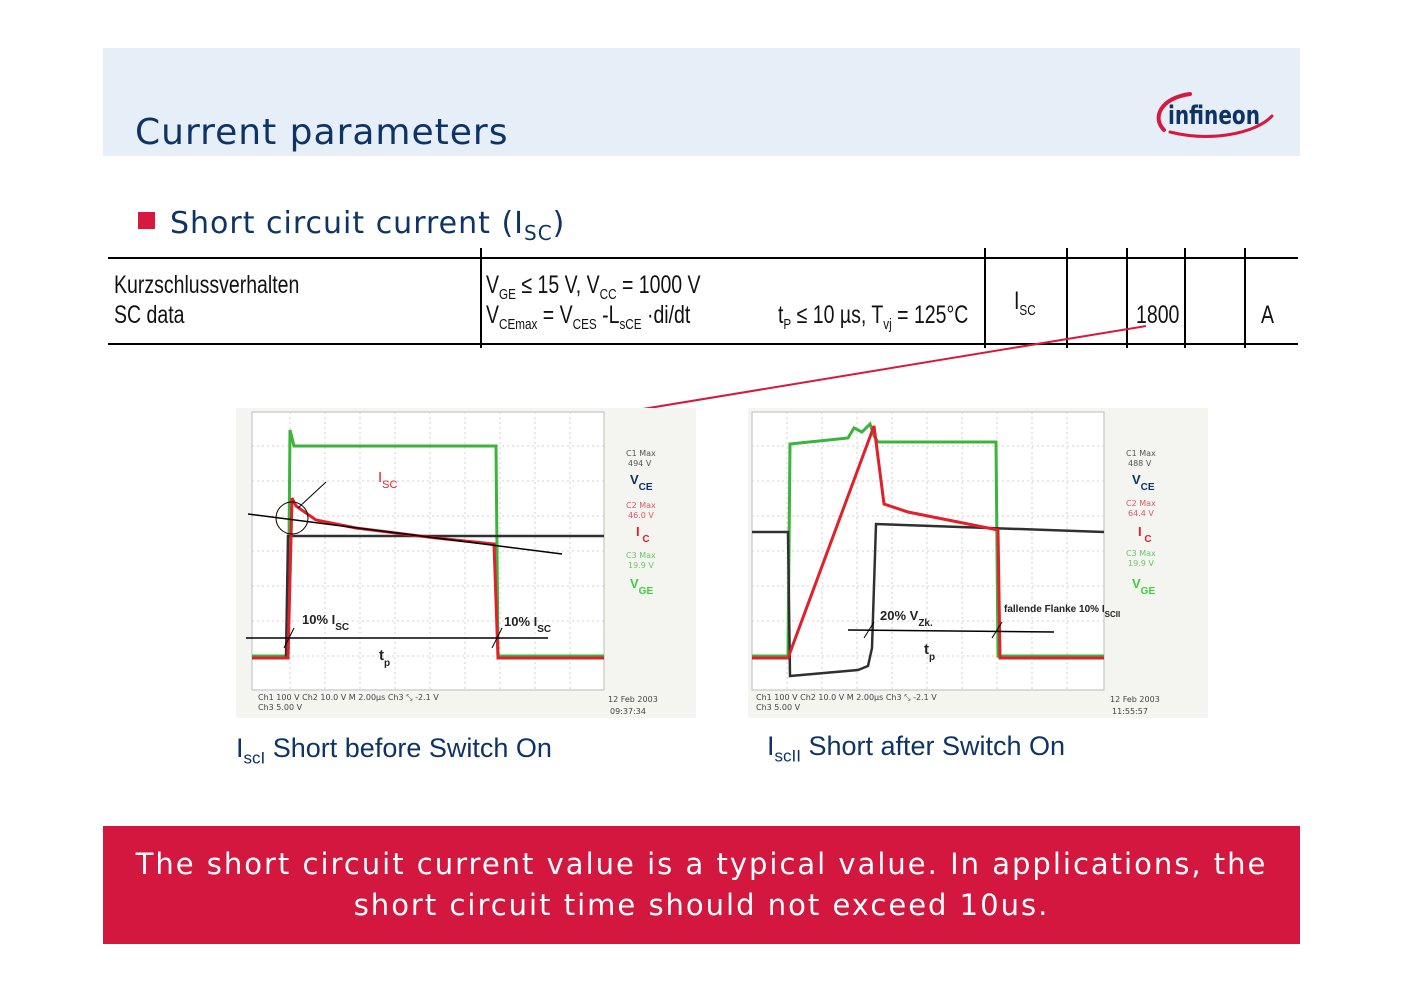  I want to click on spec-label-de: Kurzschlussverhalten, so click(207, 285).